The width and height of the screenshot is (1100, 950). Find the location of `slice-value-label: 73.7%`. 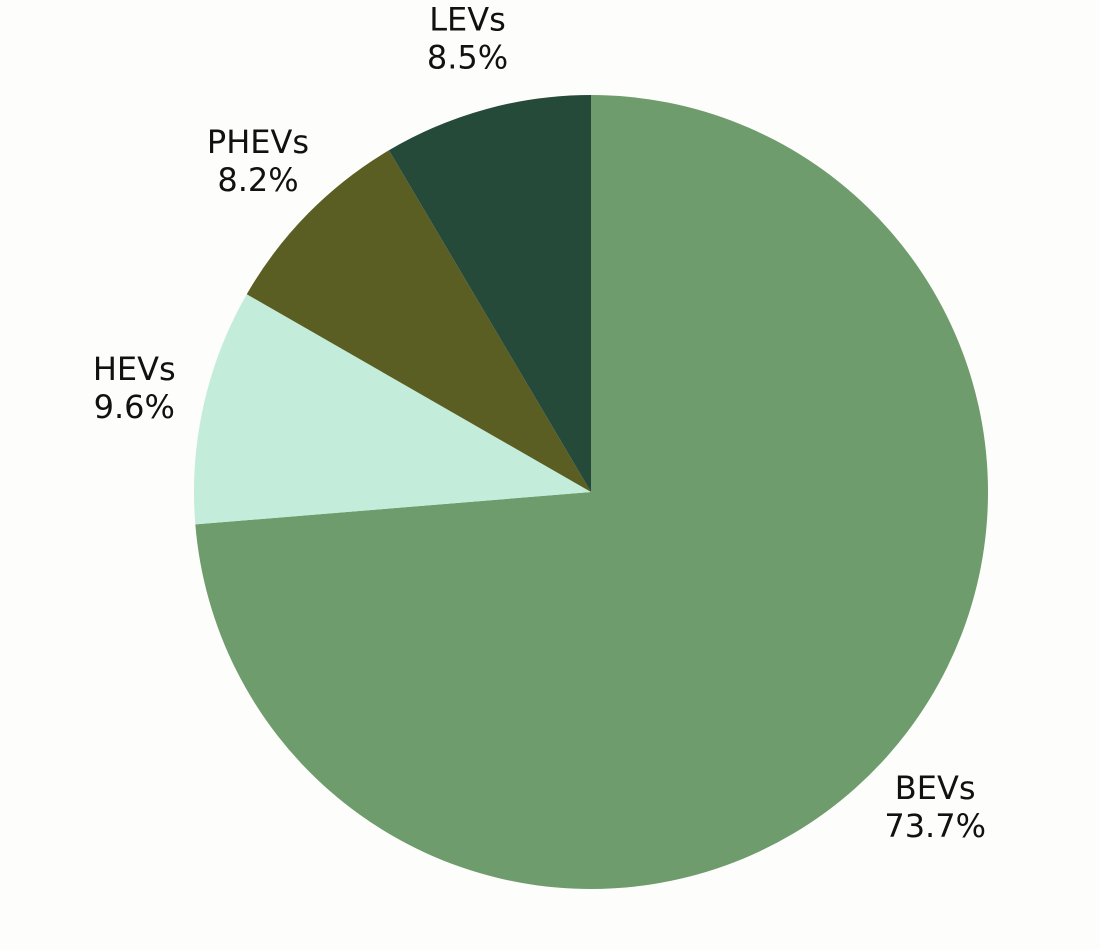

slice-value-label: 73.7% is located at coordinates (935, 826).